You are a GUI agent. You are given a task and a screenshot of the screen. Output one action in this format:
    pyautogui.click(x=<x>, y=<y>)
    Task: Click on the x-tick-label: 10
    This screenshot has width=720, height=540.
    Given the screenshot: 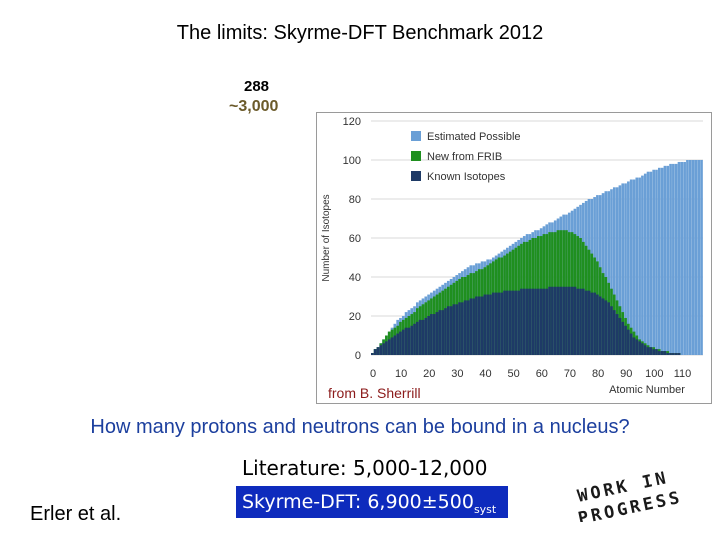 What is the action you would take?
    pyautogui.click(x=401, y=374)
    